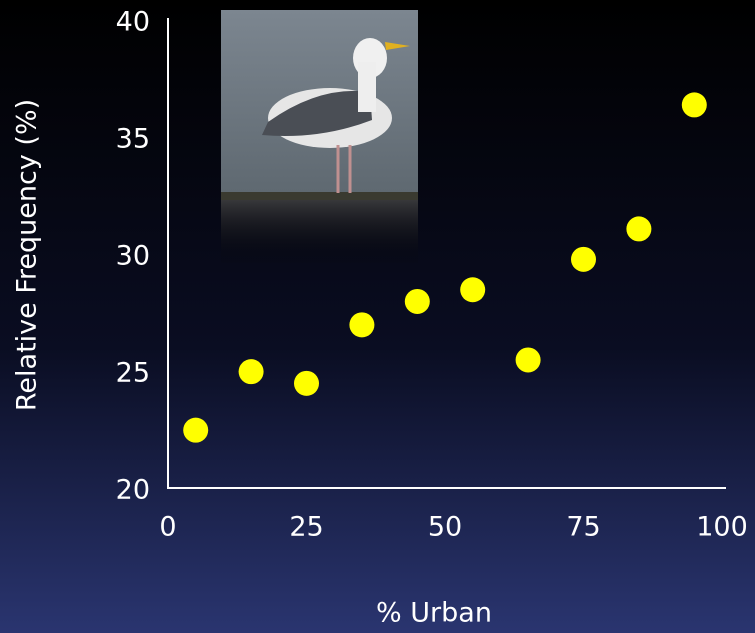 This screenshot has width=755, height=633. I want to click on x-tick-label: 0, so click(167, 527).